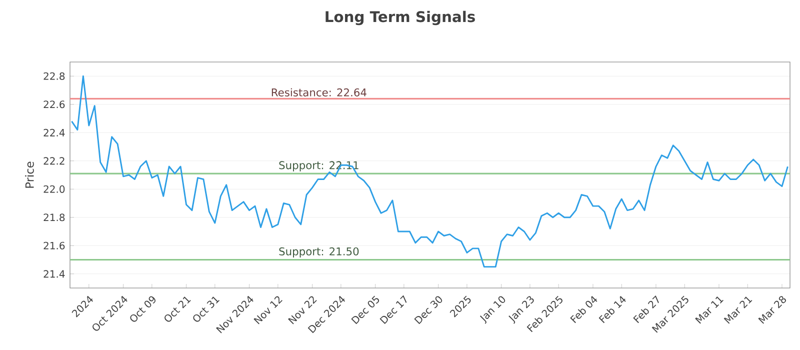 The width and height of the screenshot is (800, 350). What do you see at coordinates (521, 310) in the screenshot?
I see `x-tick-label: Jan 23` at bounding box center [521, 310].